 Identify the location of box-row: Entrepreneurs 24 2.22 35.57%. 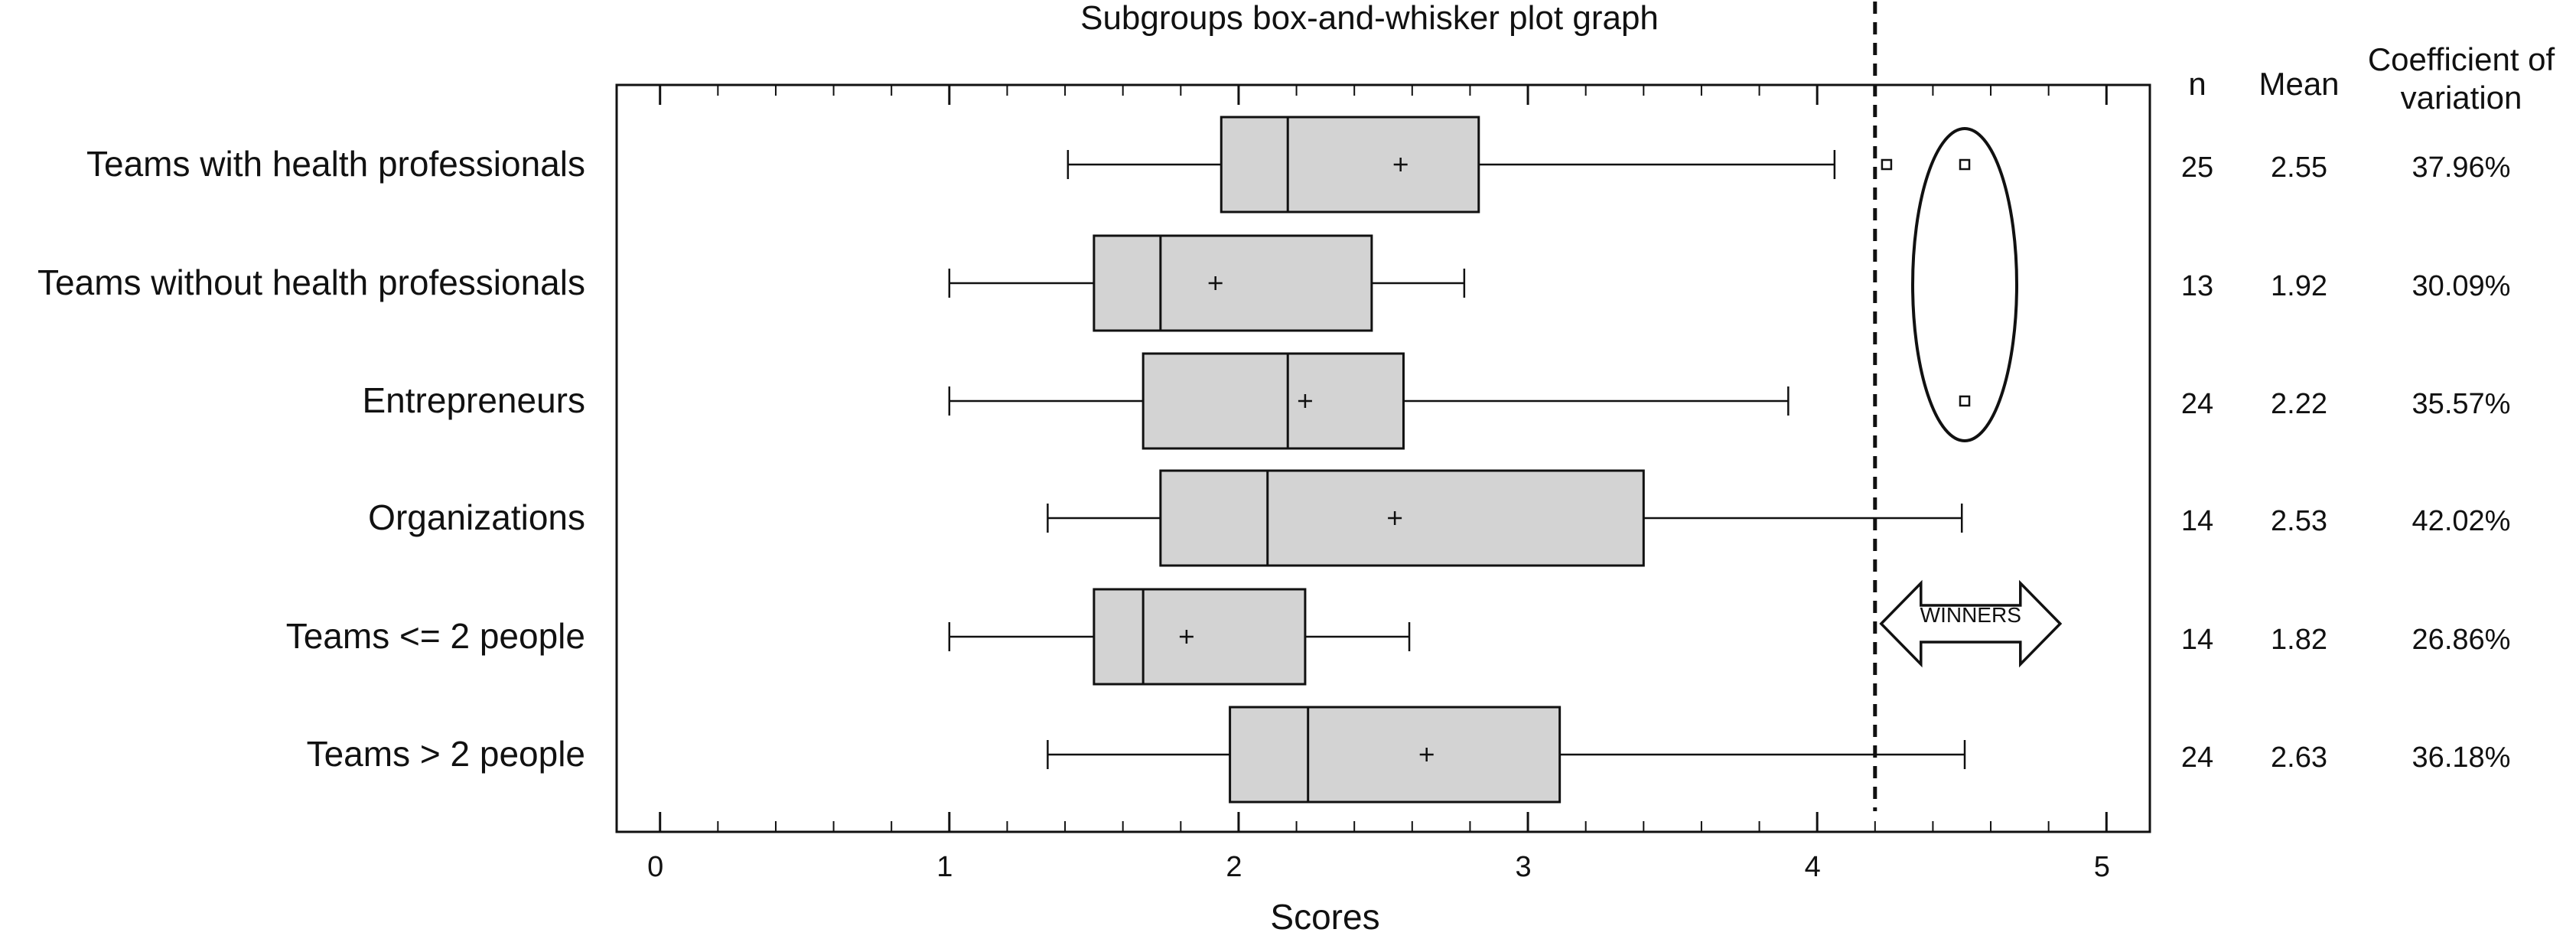
(1437, 401).